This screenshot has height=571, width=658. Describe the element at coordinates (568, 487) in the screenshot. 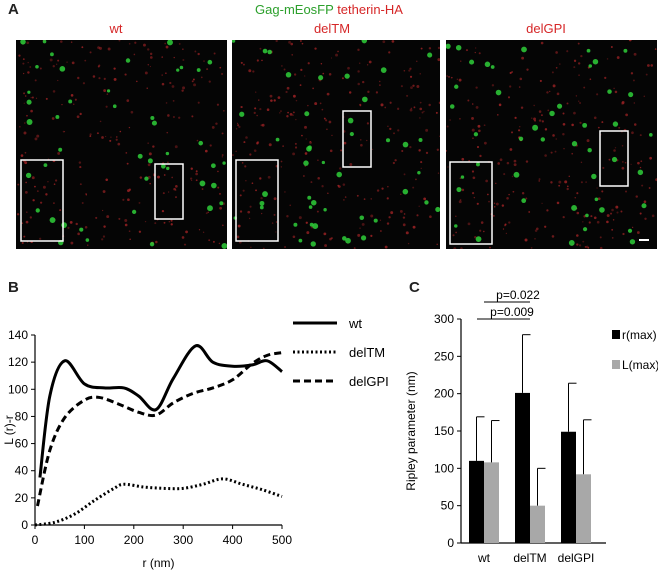

I see `bar-r(max)-delGPI` at that location.